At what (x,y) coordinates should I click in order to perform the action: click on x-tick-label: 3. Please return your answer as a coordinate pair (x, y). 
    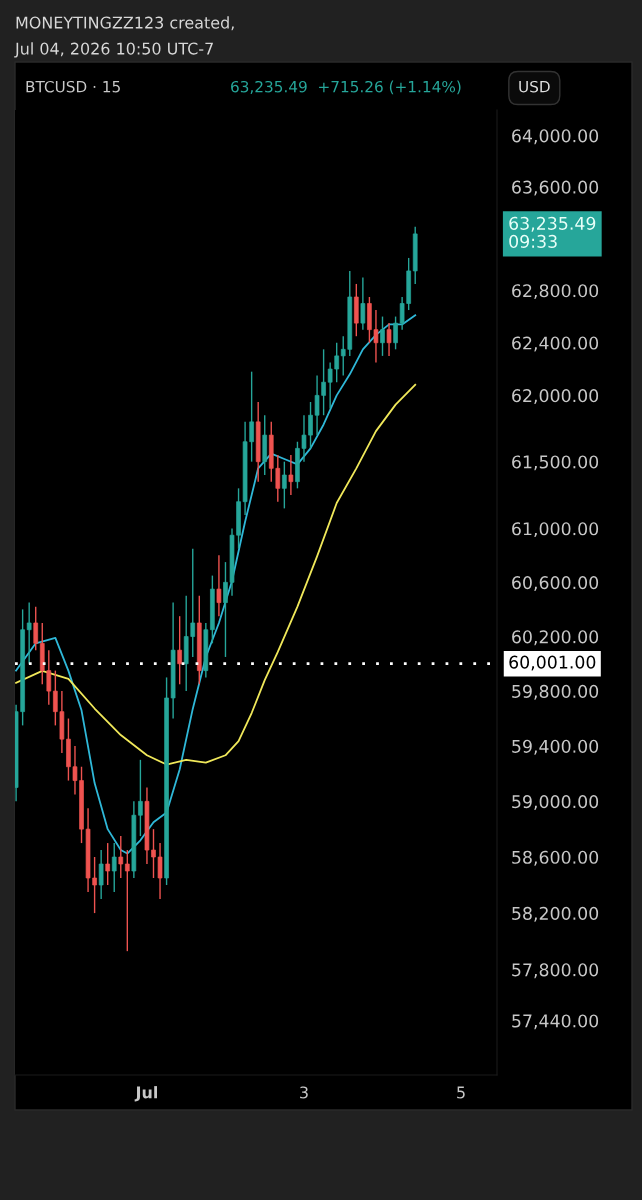
    Looking at the image, I should click on (304, 1092).